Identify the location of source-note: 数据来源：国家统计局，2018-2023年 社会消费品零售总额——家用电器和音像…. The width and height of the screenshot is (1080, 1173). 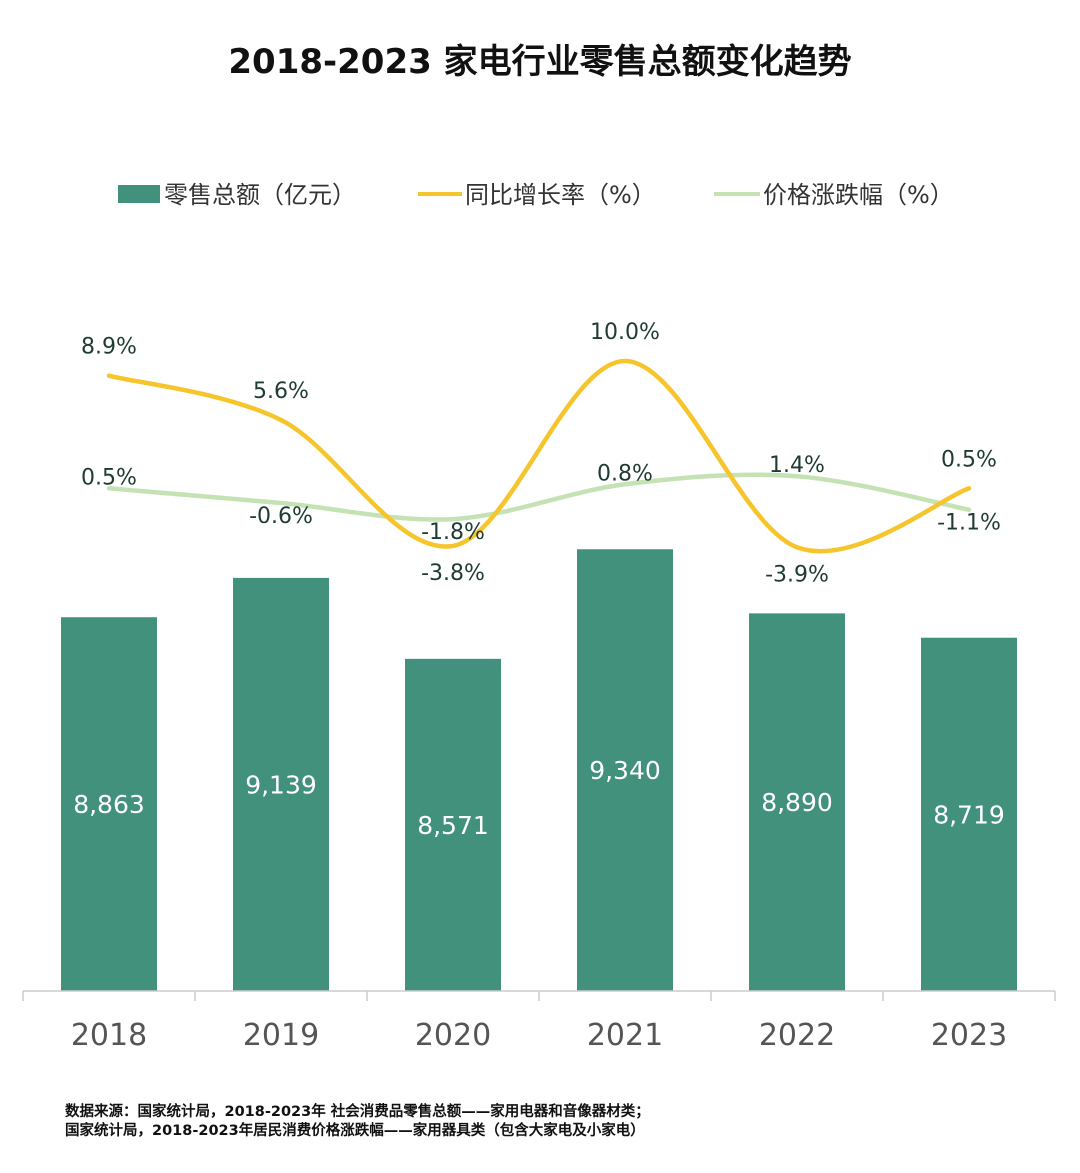
(515, 1122).